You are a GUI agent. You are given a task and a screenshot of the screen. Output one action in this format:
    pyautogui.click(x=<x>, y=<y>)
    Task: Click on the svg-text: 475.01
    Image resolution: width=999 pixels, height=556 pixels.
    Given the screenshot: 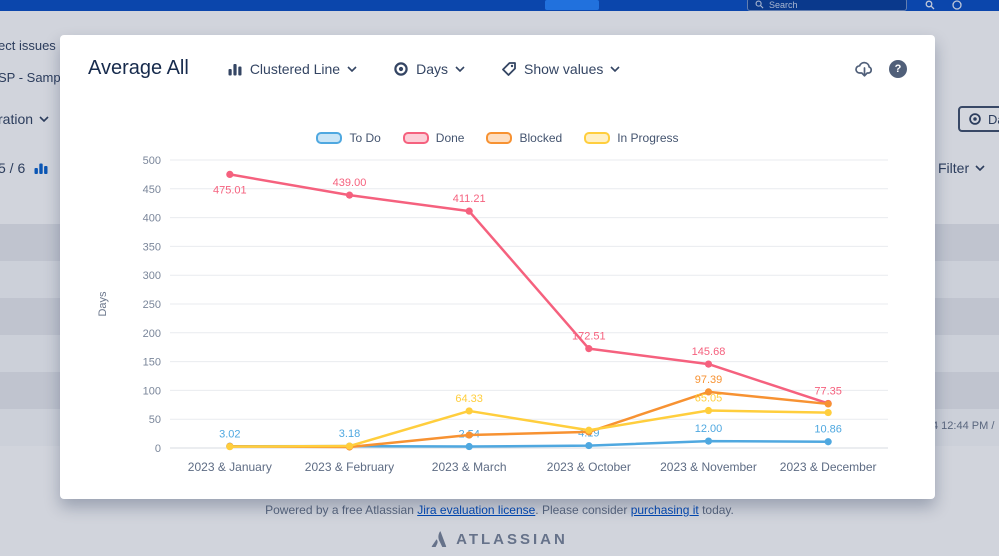 What is the action you would take?
    pyautogui.click(x=230, y=190)
    